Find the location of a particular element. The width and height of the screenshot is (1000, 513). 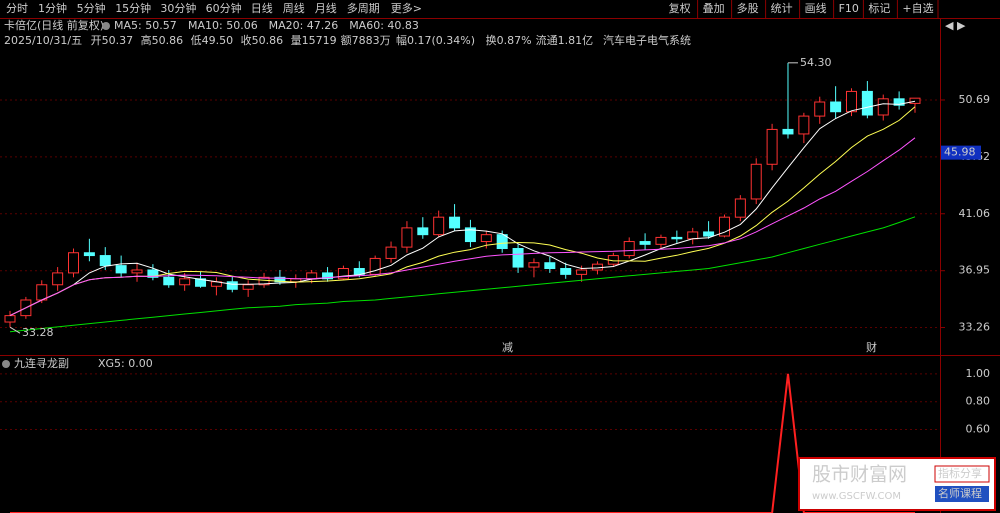

period-tab: 1分钟 is located at coordinates (52, 8).